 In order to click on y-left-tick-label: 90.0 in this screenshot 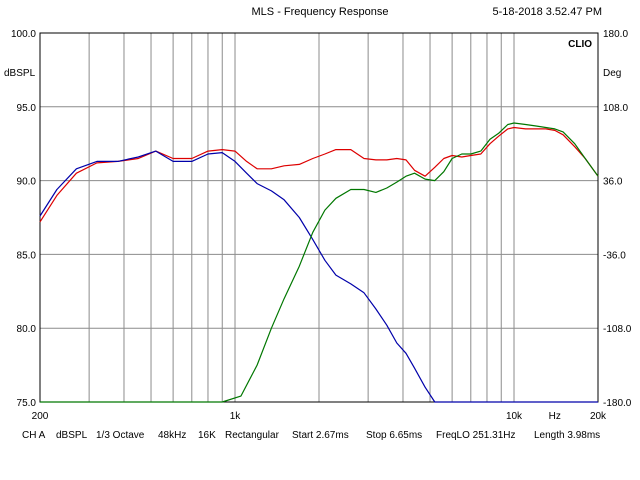, I will do `click(27, 182)`.